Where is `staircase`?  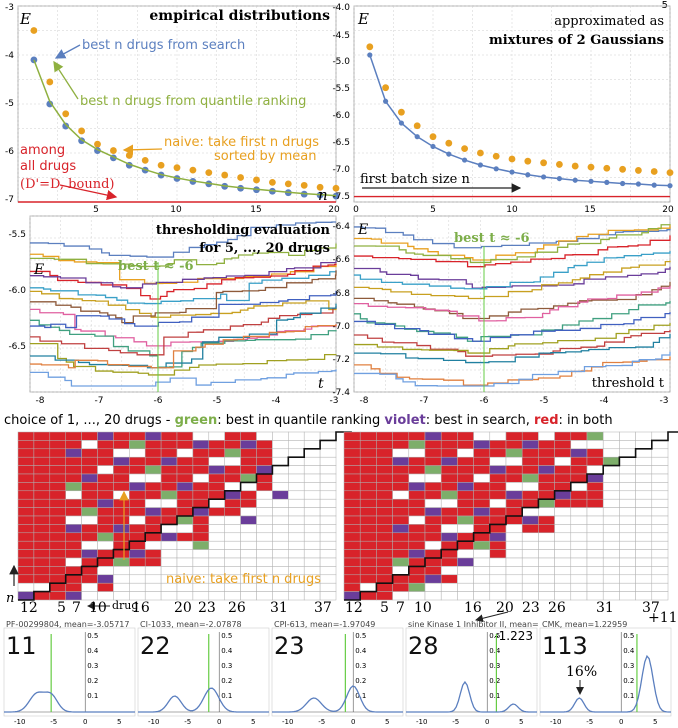
staircase is located at coordinates (185, 516).